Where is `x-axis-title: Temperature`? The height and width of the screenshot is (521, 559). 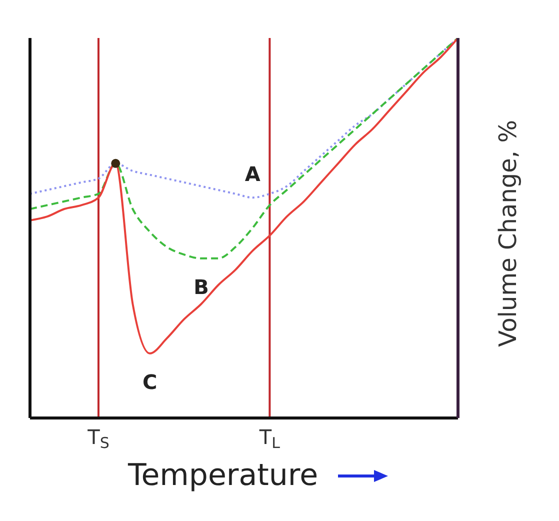
x-axis-title: Temperature is located at coordinates (223, 475).